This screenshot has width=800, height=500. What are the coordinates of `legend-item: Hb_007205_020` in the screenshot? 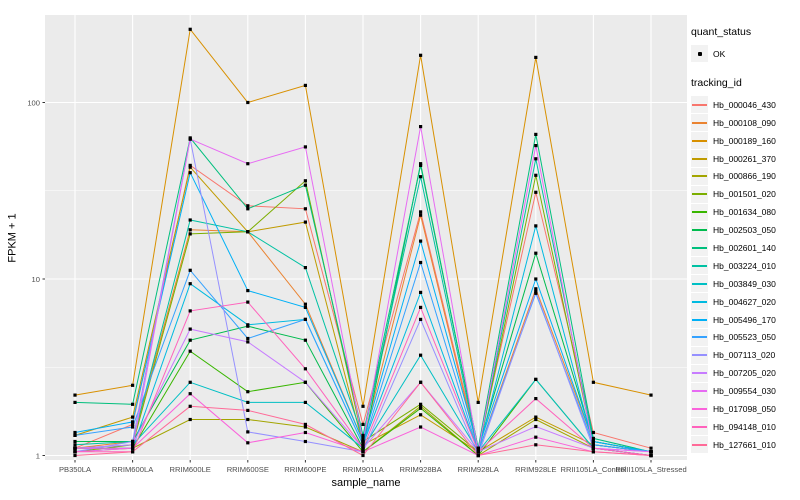 It's located at (745, 373).